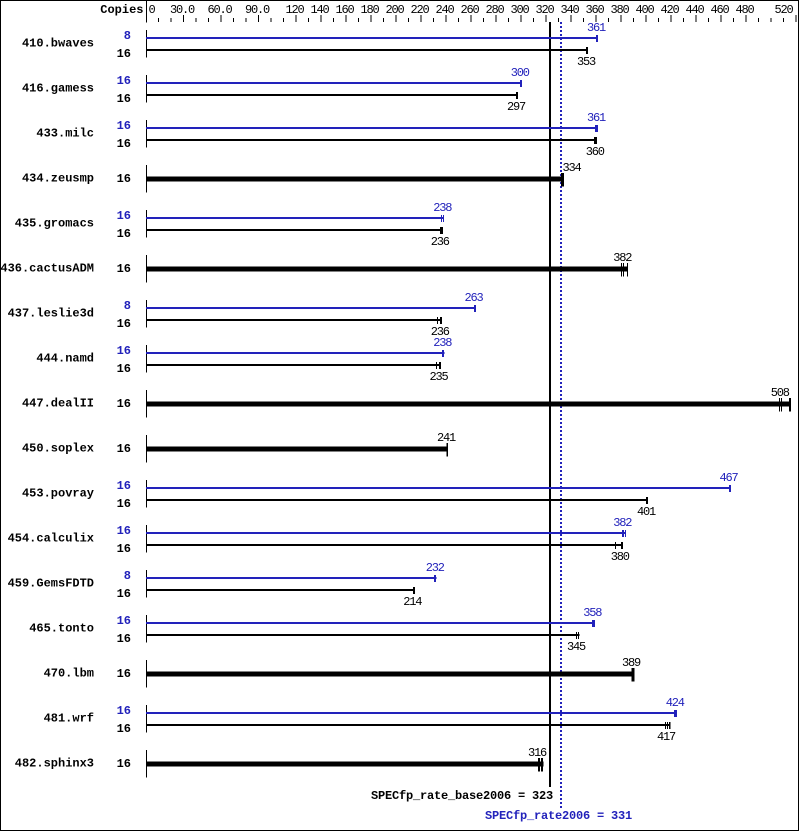 The width and height of the screenshot is (799, 831). Describe the element at coordinates (631, 663) in the screenshot. I see `svg-text: 389` at that location.